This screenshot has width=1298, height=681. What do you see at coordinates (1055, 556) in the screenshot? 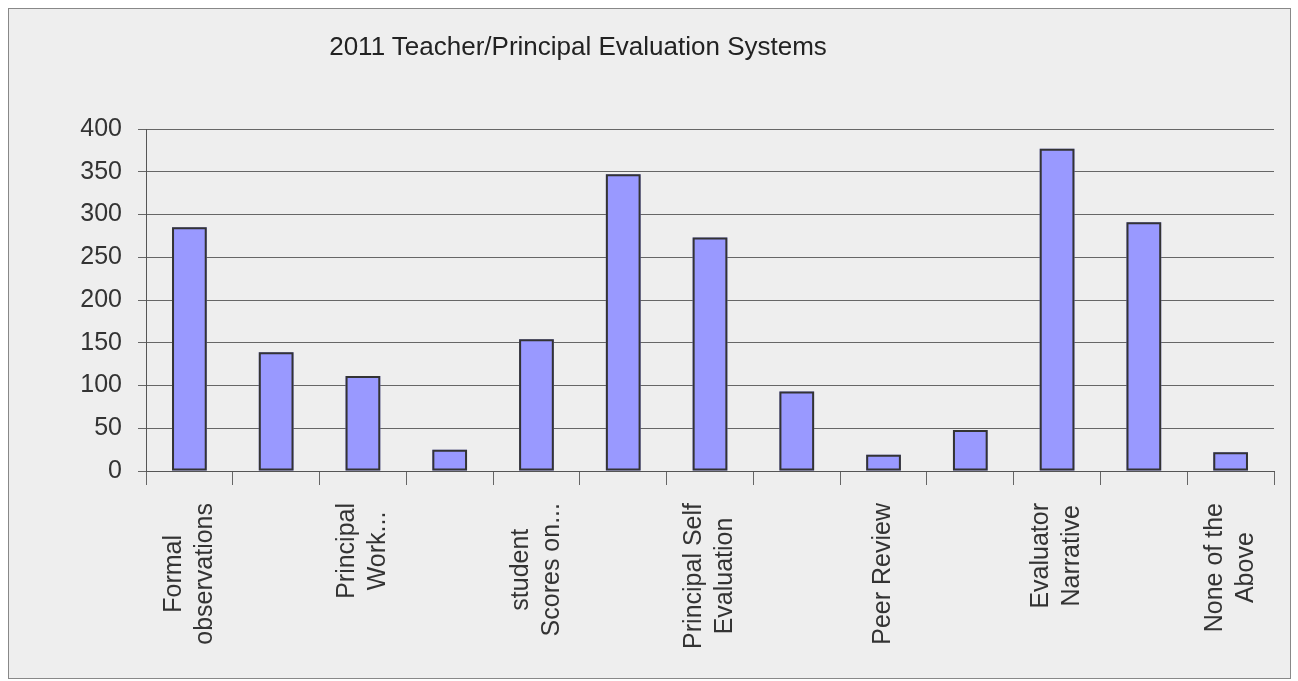
I see `x-tick-label: Evaluator Narrative` at bounding box center [1055, 556].